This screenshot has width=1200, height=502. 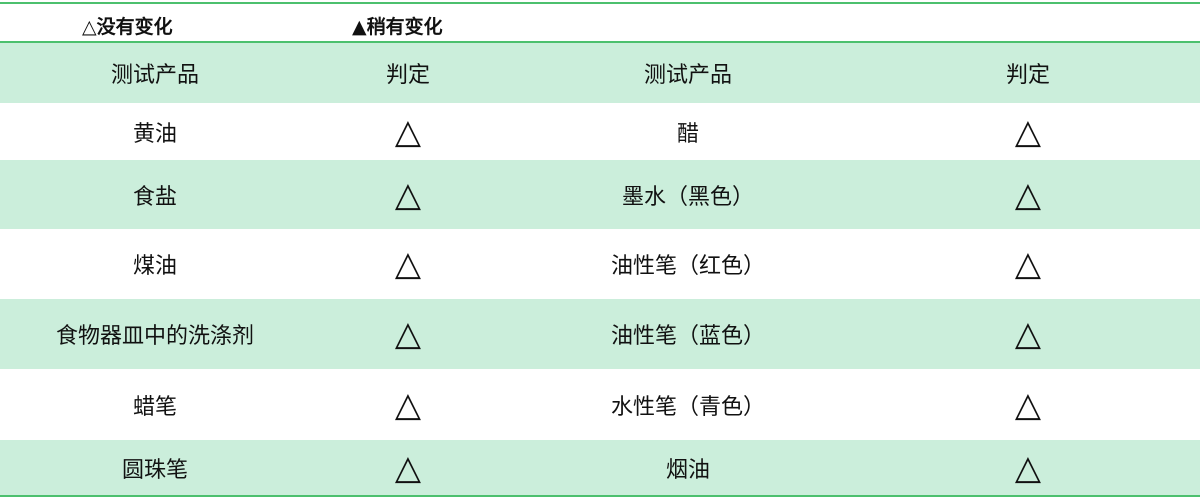 What do you see at coordinates (600, 23) in the screenshot?
I see `legend: △没有变化 ▲稍有变化` at bounding box center [600, 23].